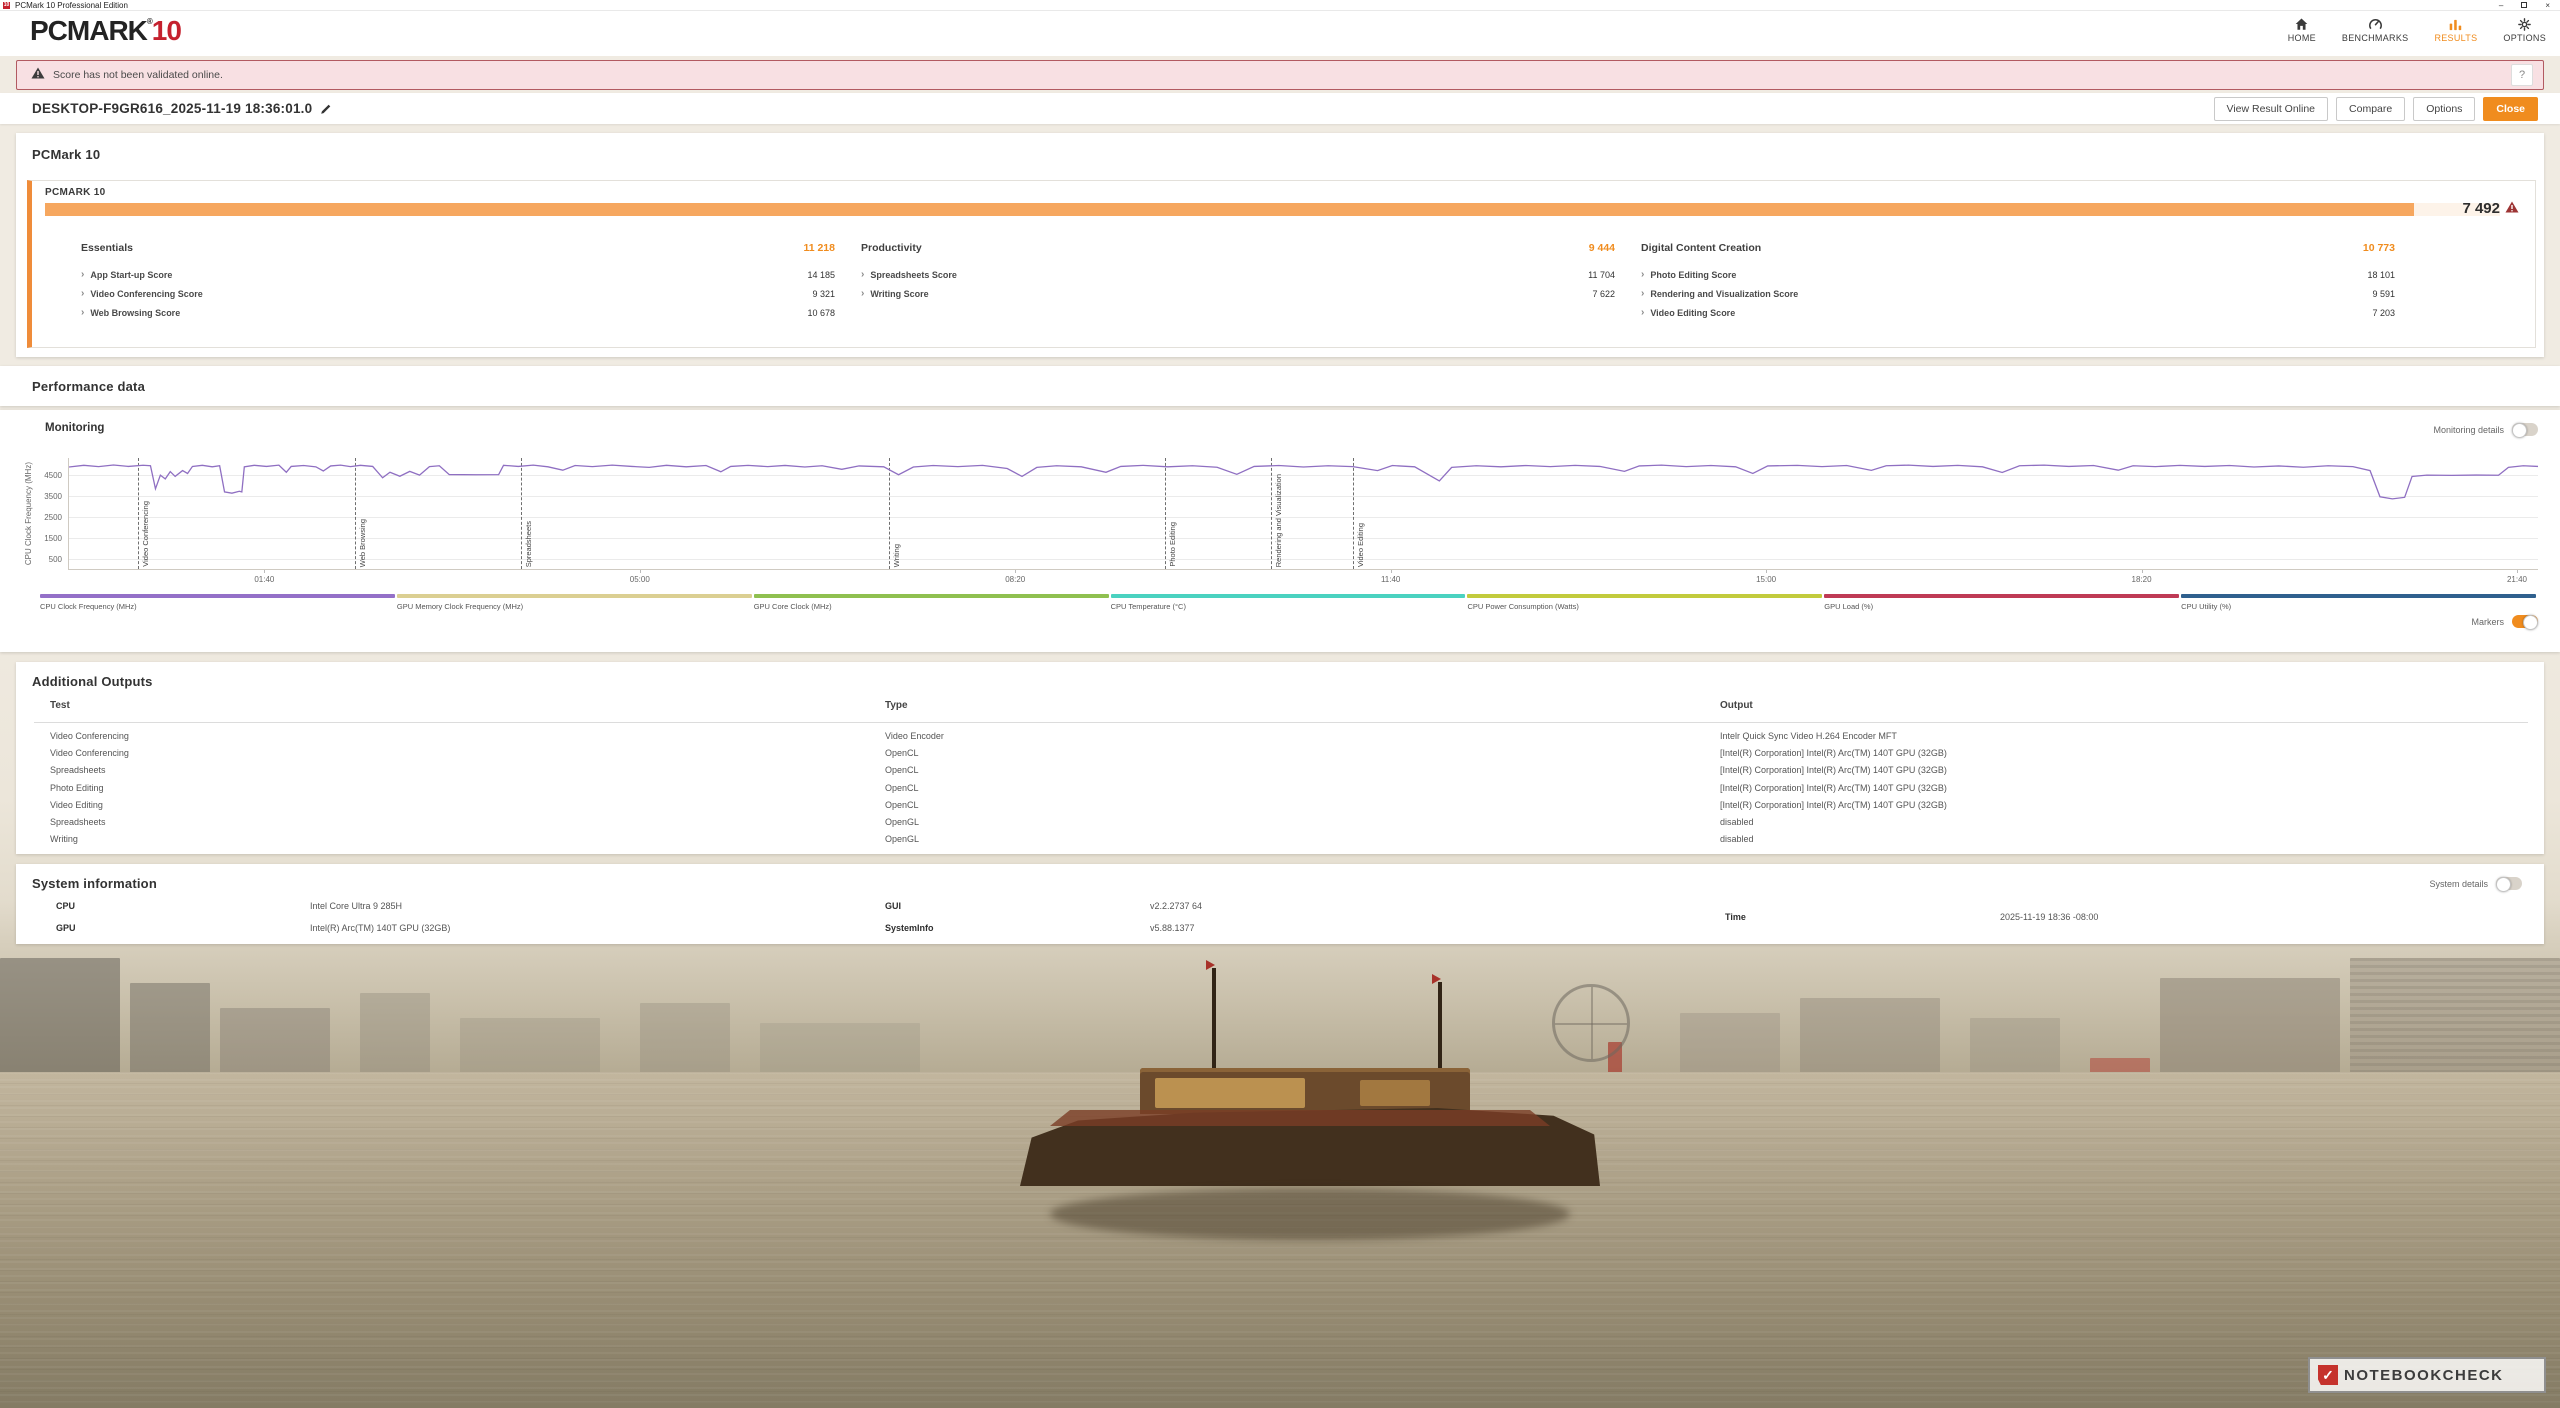 This screenshot has width=2560, height=1408. Describe the element at coordinates (1280, 709) in the screenshot. I see `outputs-table-header: Test Type Output` at that location.